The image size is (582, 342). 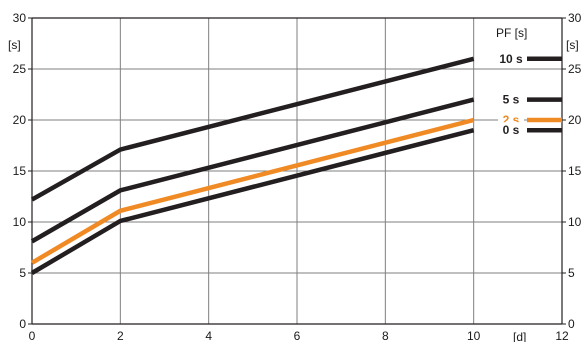 What do you see at coordinates (208, 335) in the screenshot?
I see `x-tick-label: 4` at bounding box center [208, 335].